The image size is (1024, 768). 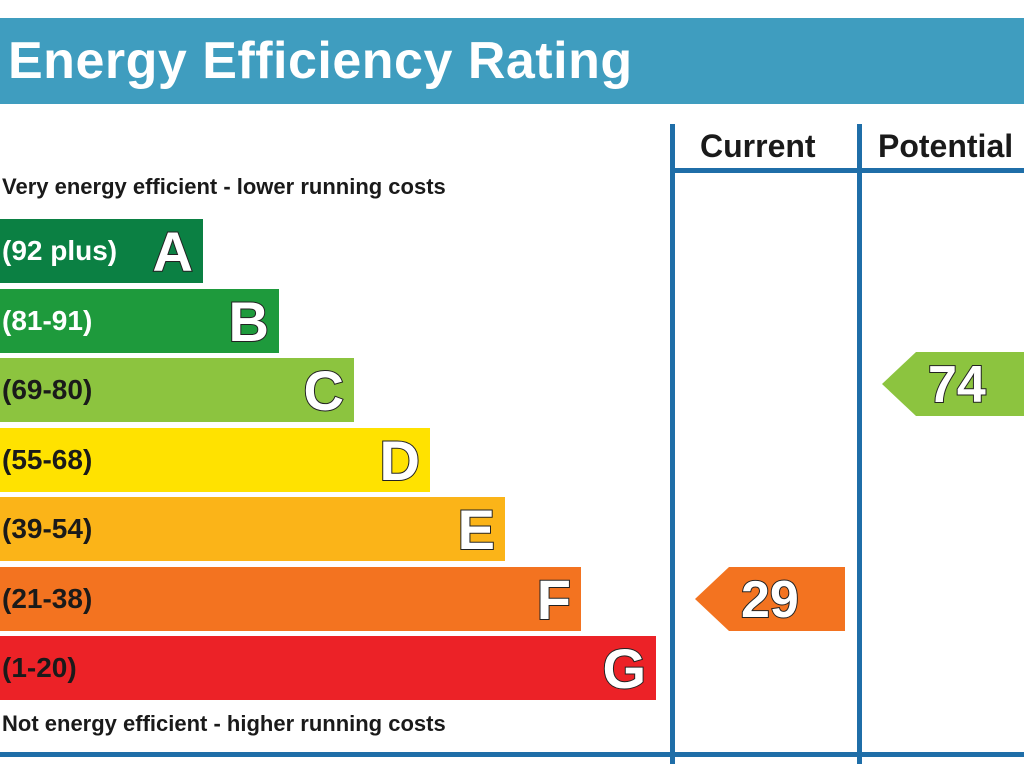 What do you see at coordinates (400, 460) in the screenshot?
I see `band-d-letter: D` at bounding box center [400, 460].